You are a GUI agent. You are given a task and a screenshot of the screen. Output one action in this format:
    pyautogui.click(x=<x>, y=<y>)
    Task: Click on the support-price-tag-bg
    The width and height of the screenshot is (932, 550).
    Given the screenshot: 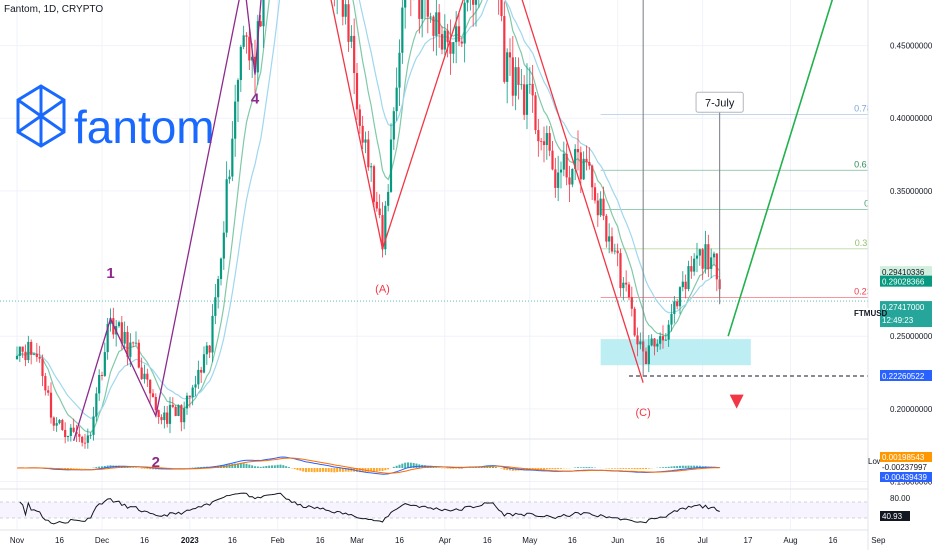 What is the action you would take?
    pyautogui.click(x=906, y=375)
    